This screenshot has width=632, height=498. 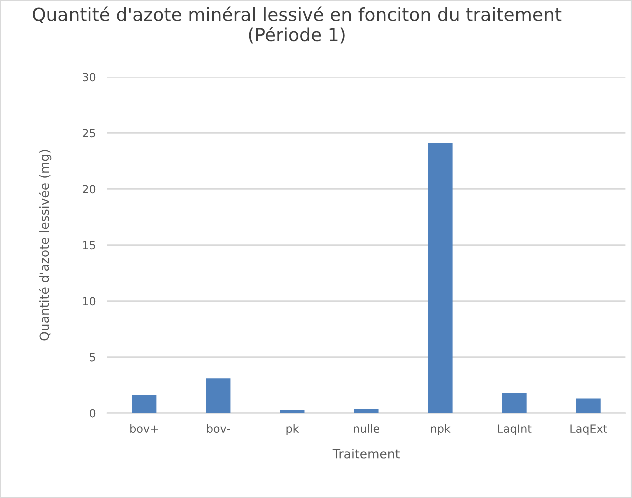 I want to click on y-axis-title: Quantité d'azote lessivée (mg), so click(x=45, y=245).